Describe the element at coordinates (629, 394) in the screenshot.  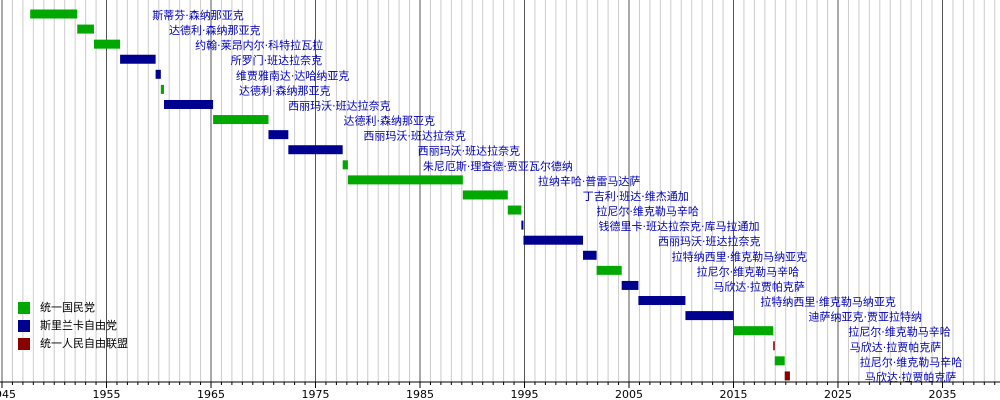
I see `x-tick-label: 2005` at that location.